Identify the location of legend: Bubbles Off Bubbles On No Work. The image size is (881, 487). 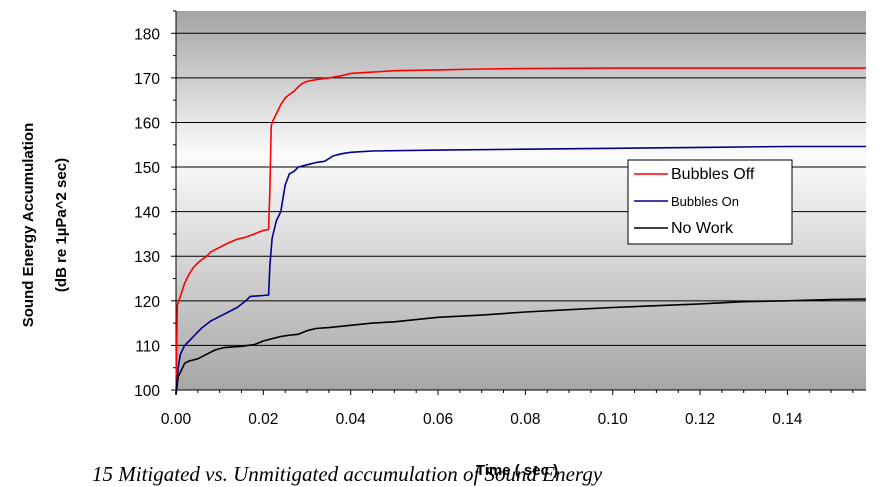
(710, 202).